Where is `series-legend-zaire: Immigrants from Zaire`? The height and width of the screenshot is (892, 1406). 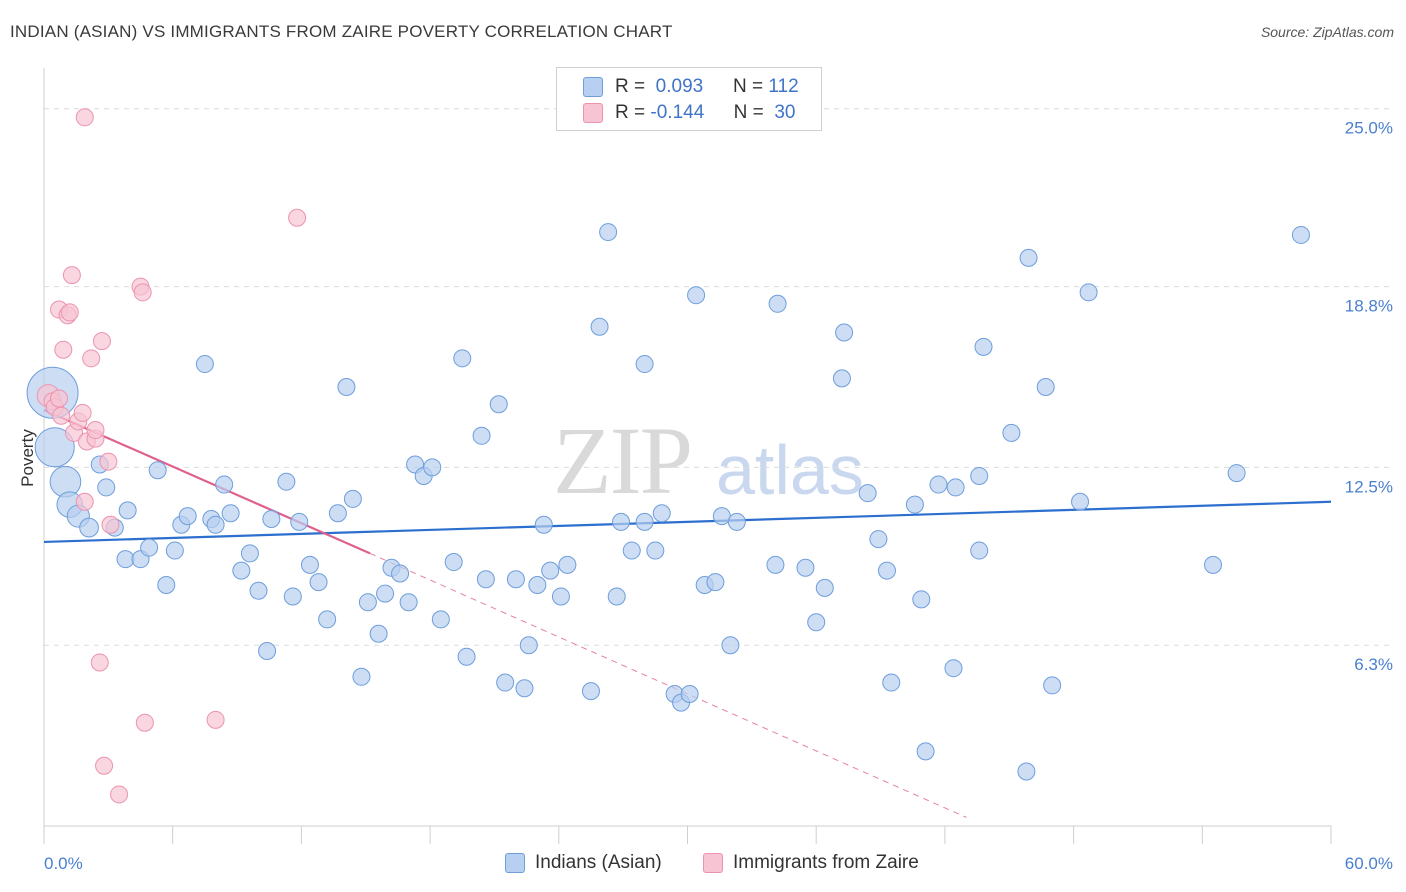 series-legend-zaire: Immigrants from Zaire is located at coordinates (811, 863).